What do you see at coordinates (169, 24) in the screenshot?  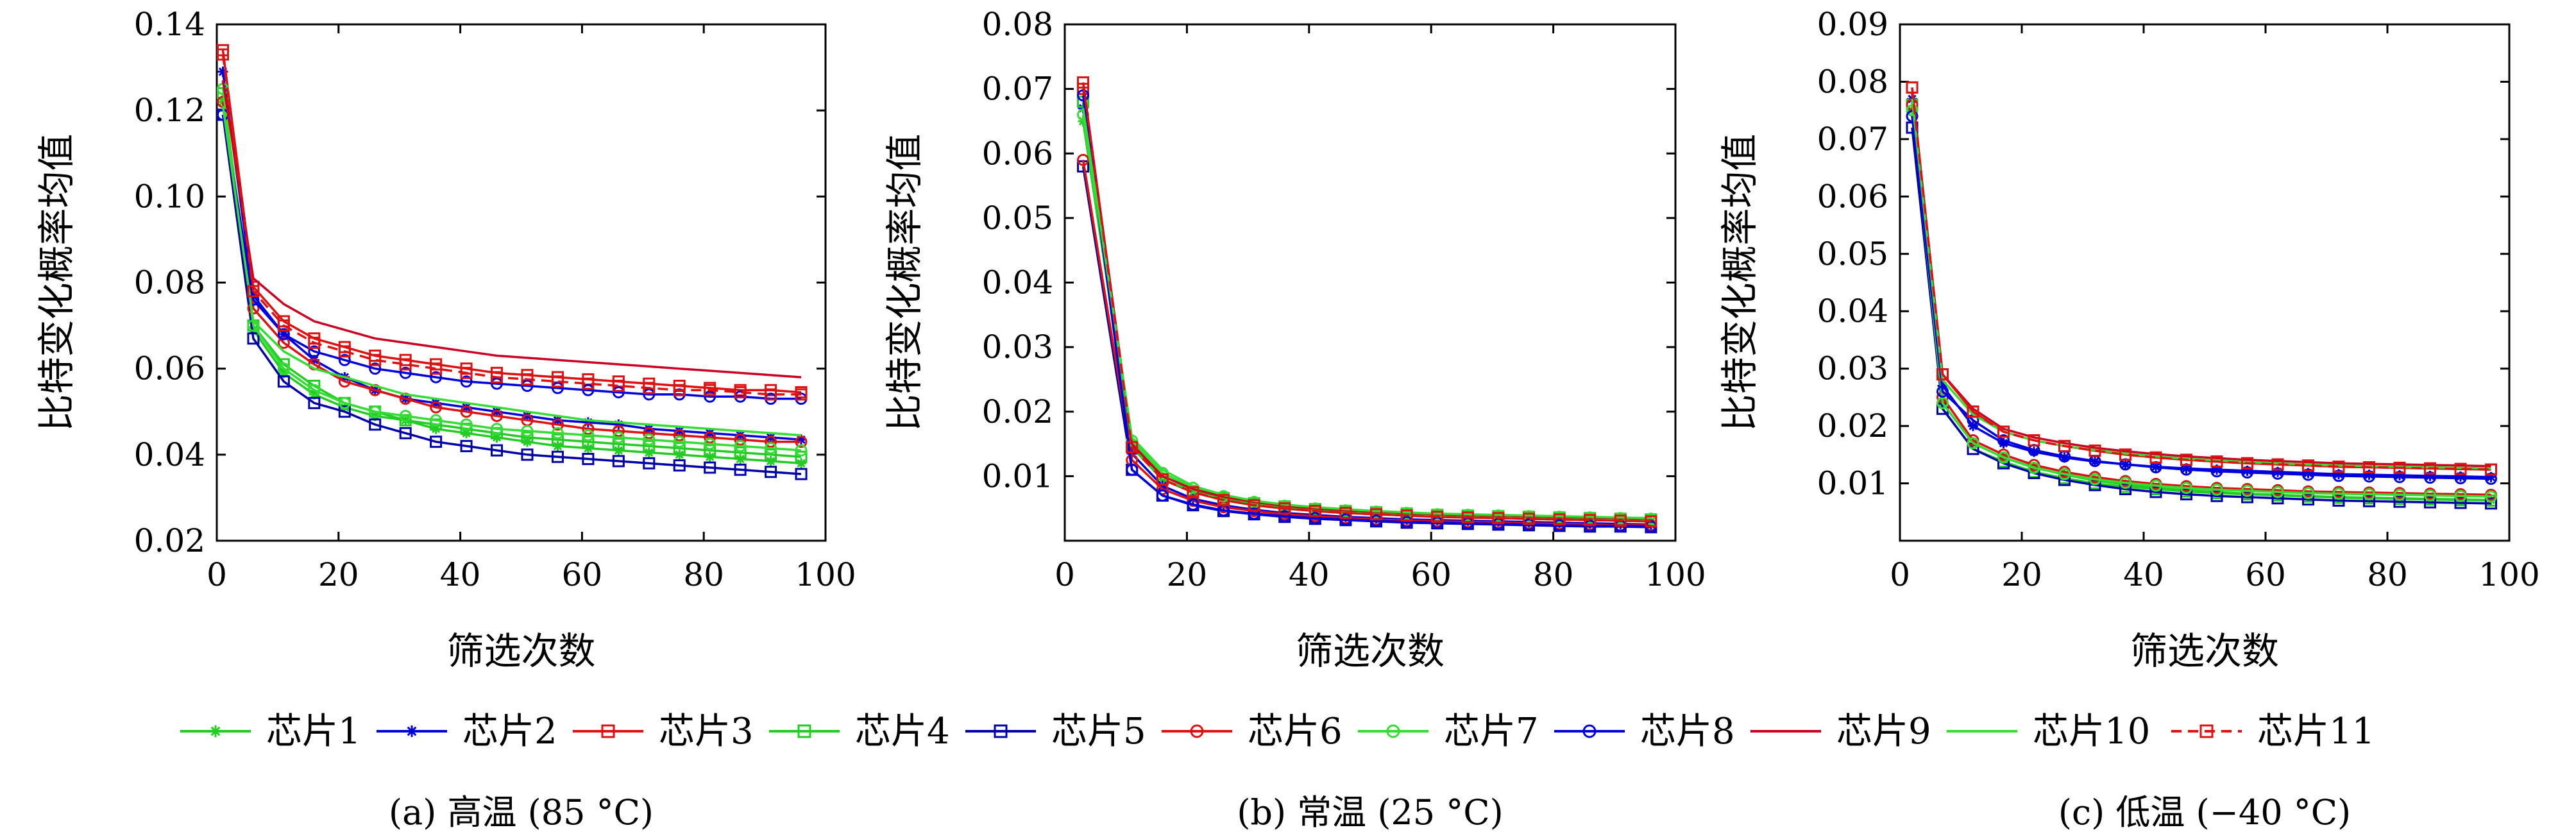 I see `y-tick-label: 0.14` at bounding box center [169, 24].